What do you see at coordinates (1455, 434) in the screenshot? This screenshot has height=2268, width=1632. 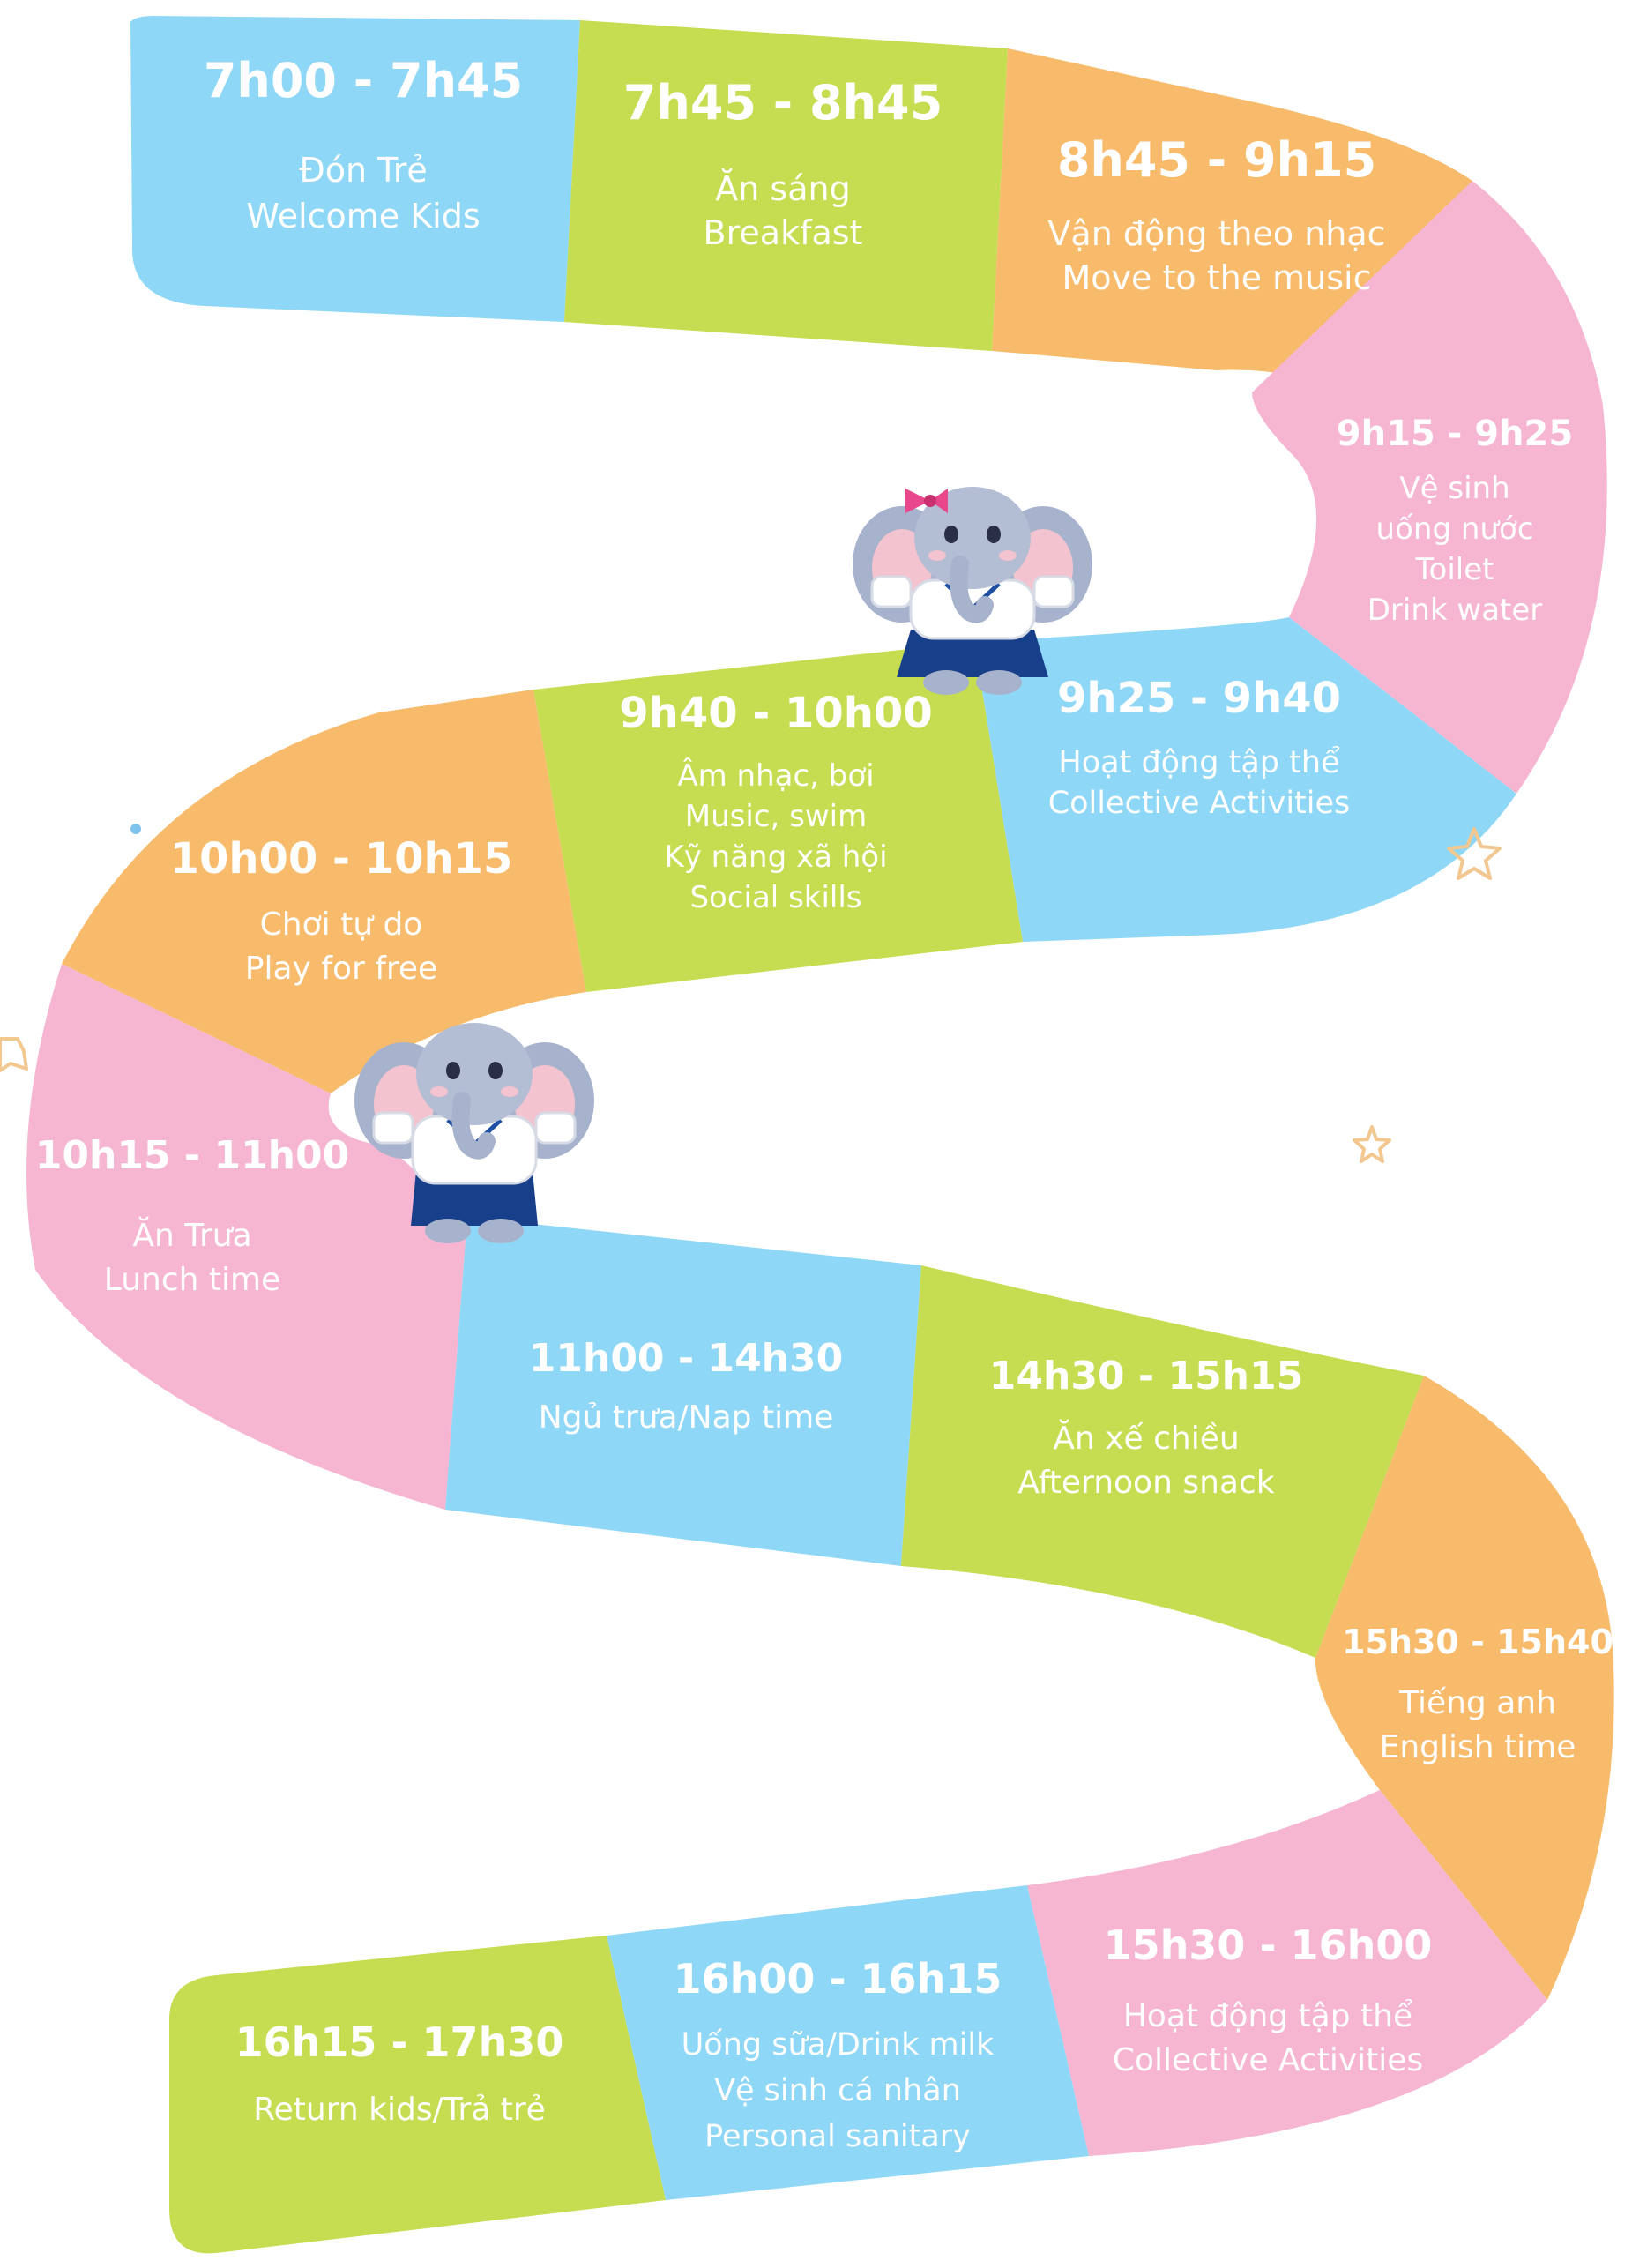 I see `segment-time: 9h15 - 9h25` at bounding box center [1455, 434].